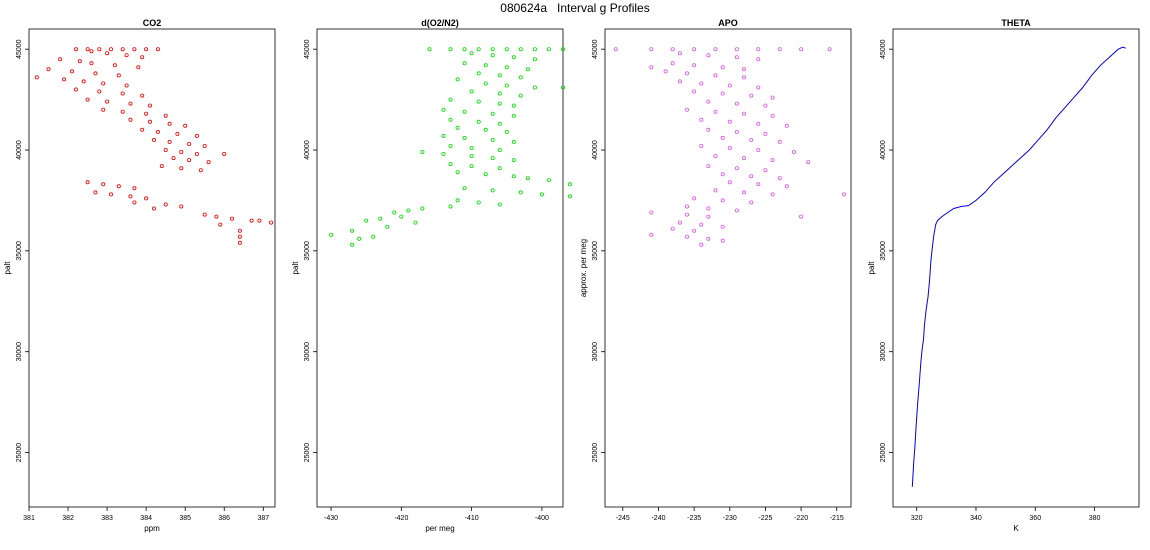  Describe the element at coordinates (1095, 518) in the screenshot. I see `x-tick-label: 380` at that location.